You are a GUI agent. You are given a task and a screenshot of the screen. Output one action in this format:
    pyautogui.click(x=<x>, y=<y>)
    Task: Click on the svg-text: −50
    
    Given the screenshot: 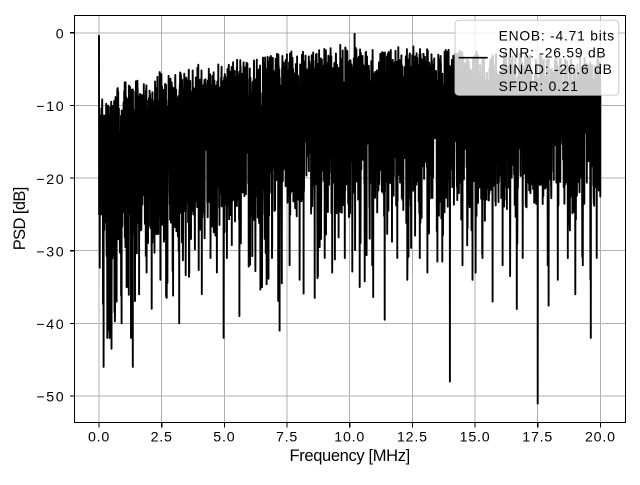 What is the action you would take?
    pyautogui.click(x=50, y=398)
    